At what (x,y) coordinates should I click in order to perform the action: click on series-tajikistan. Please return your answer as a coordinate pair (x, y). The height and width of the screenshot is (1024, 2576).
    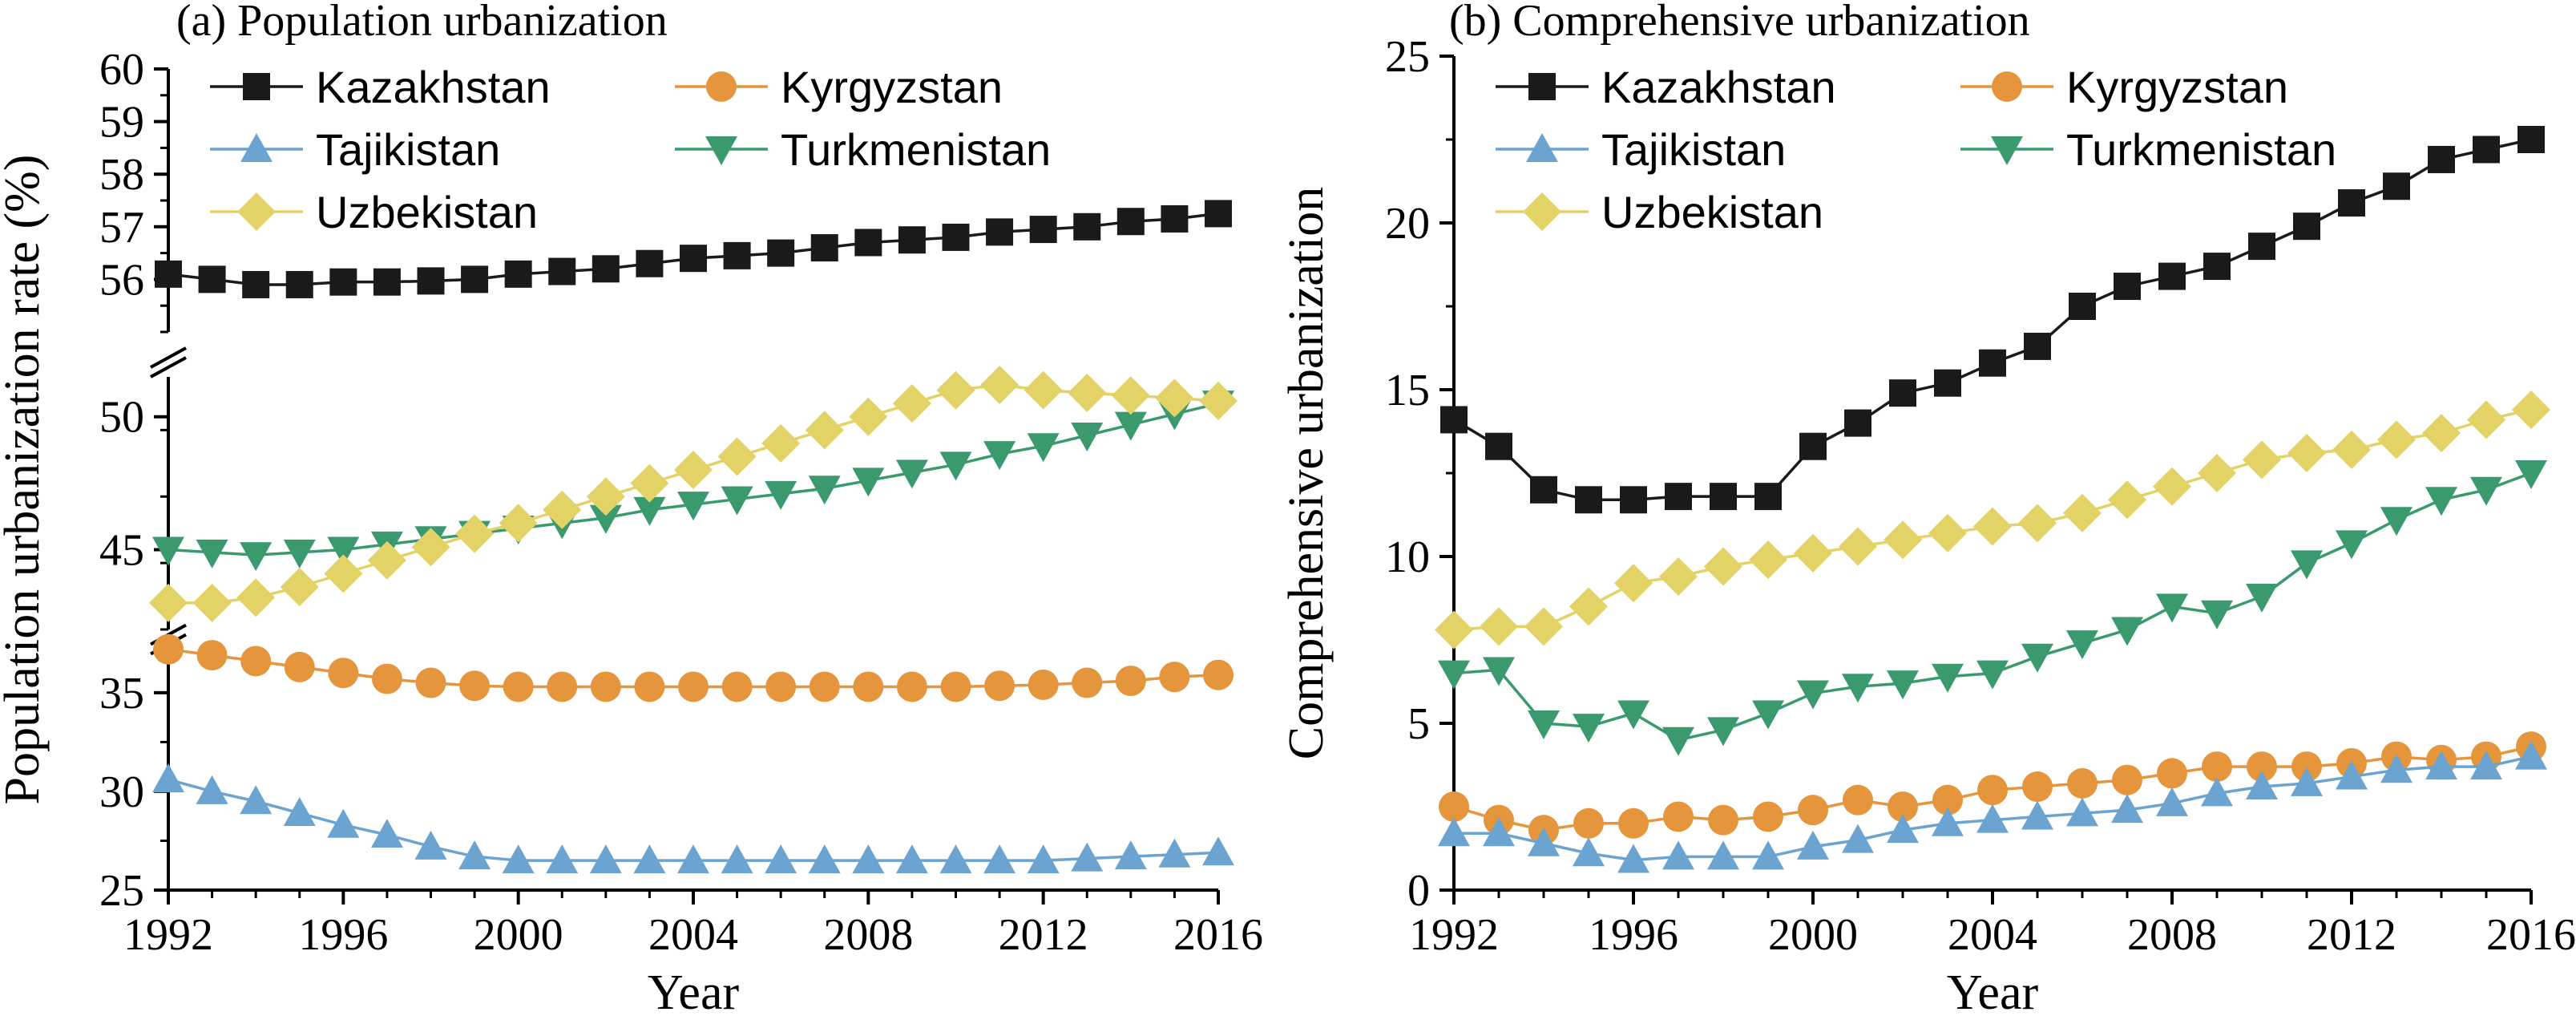
    Looking at the image, I should click on (693, 818).